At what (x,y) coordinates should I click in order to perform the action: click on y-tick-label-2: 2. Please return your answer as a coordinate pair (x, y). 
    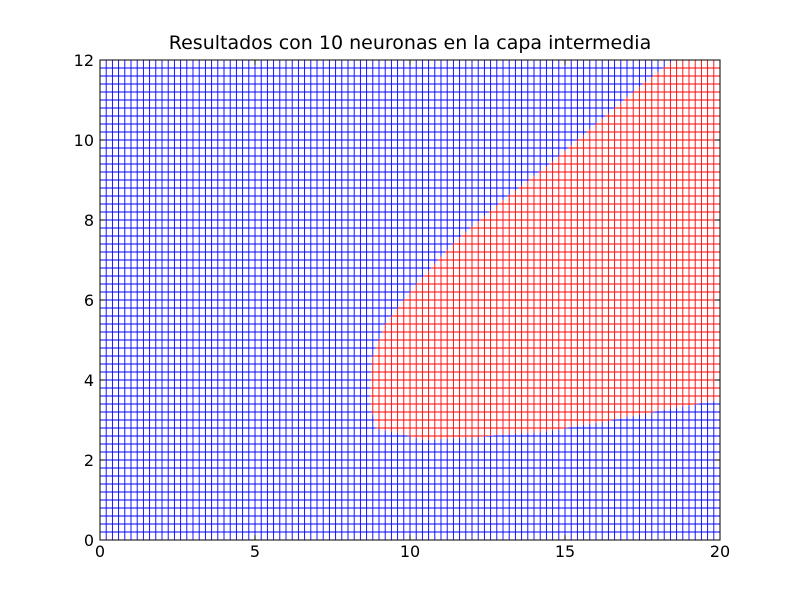
    Looking at the image, I should click on (89, 460).